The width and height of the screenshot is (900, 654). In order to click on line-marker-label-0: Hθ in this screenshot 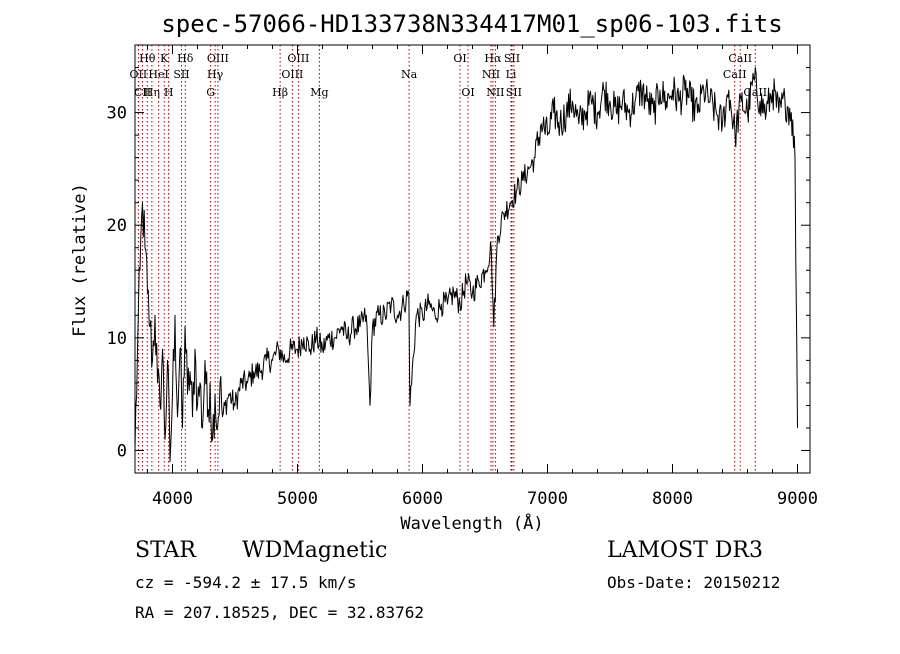, I will do `click(147, 58)`.